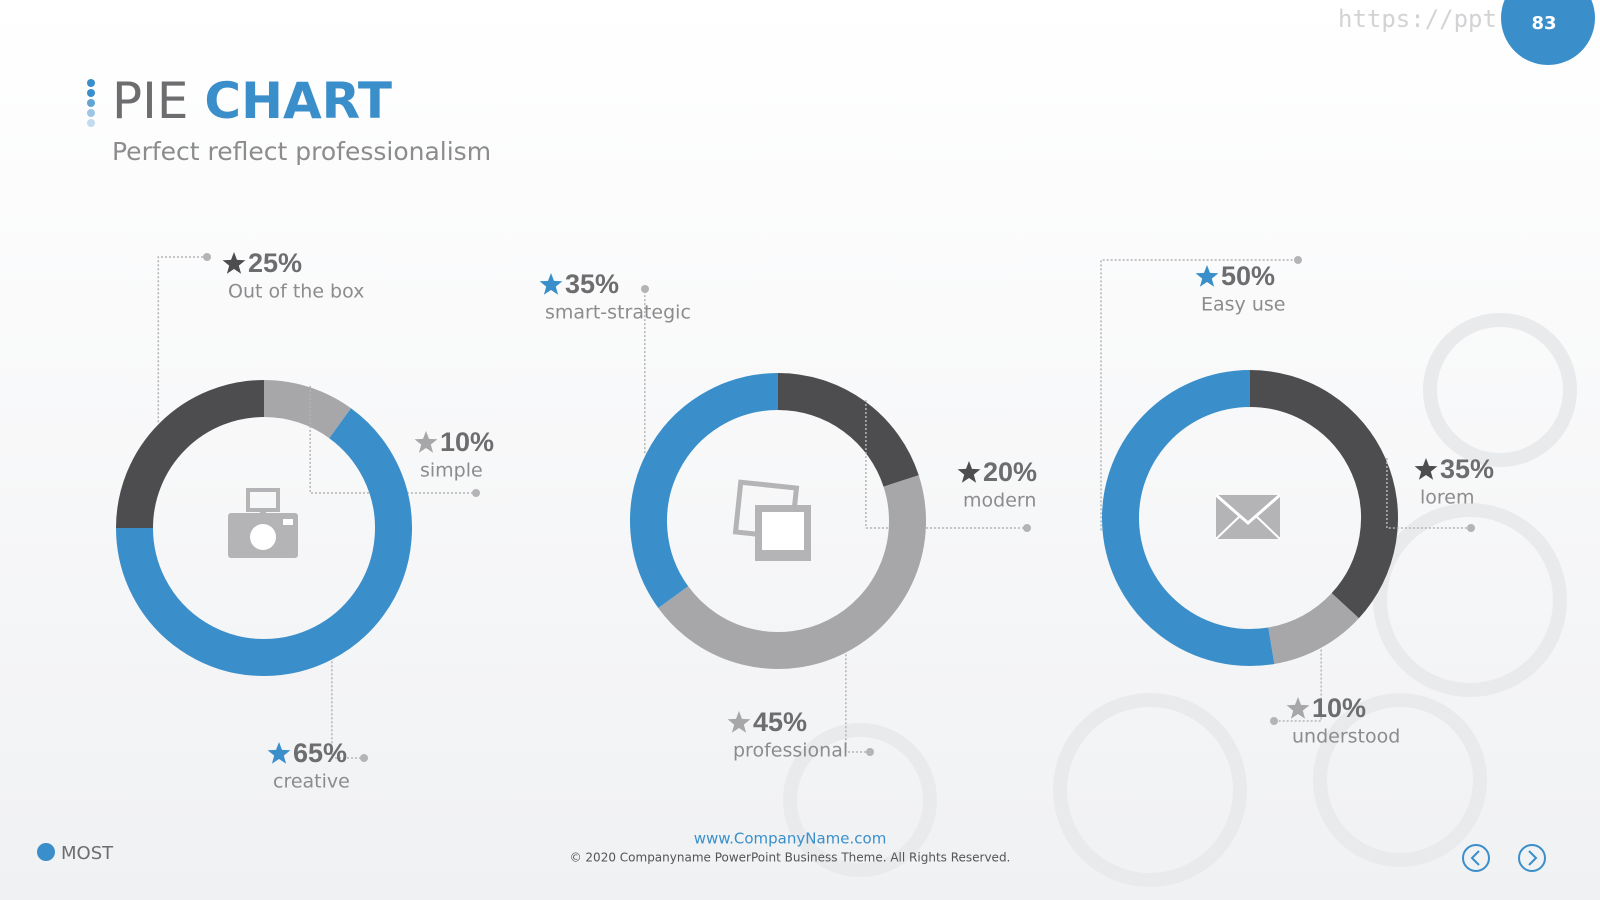 This screenshot has width=1600, height=900. I want to click on prev-button, so click(1476, 858).